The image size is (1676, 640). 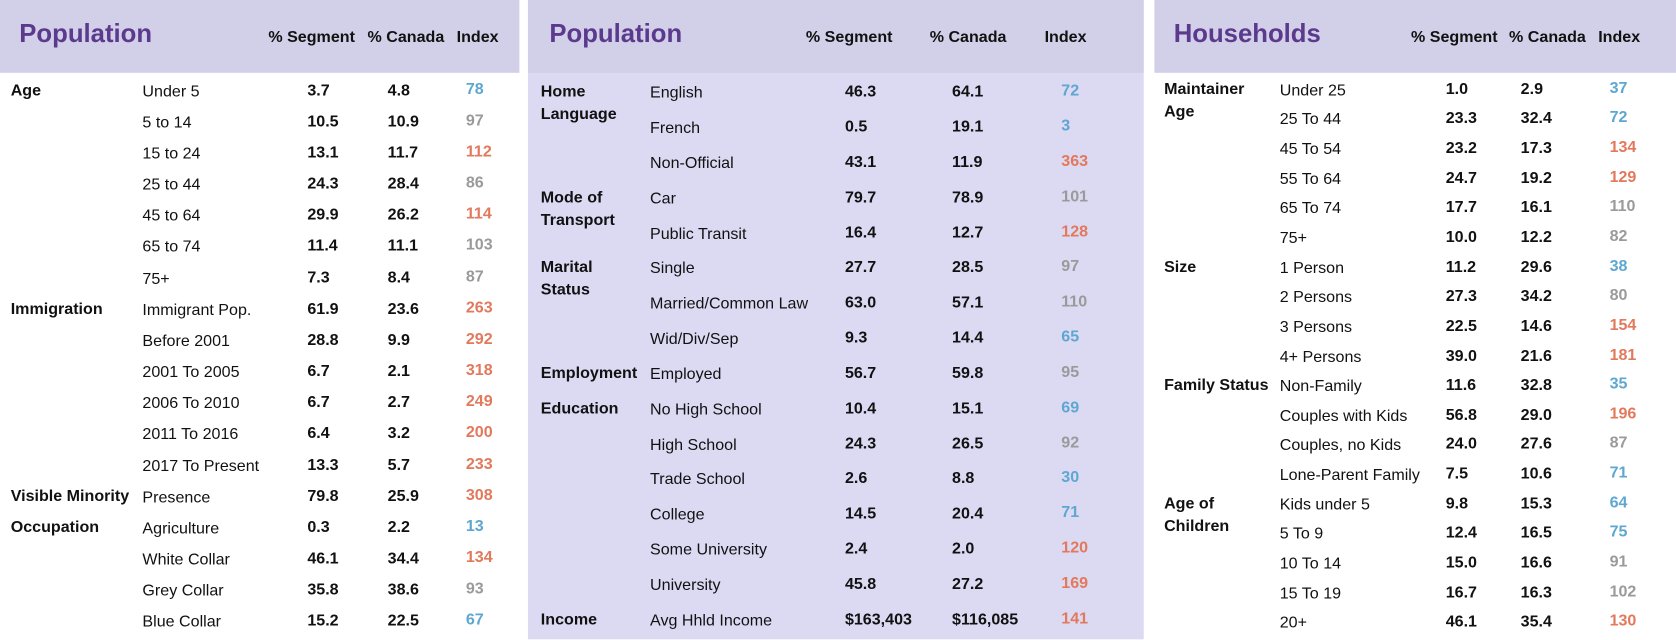 I want to click on canada-value: 2.1, so click(x=399, y=371).